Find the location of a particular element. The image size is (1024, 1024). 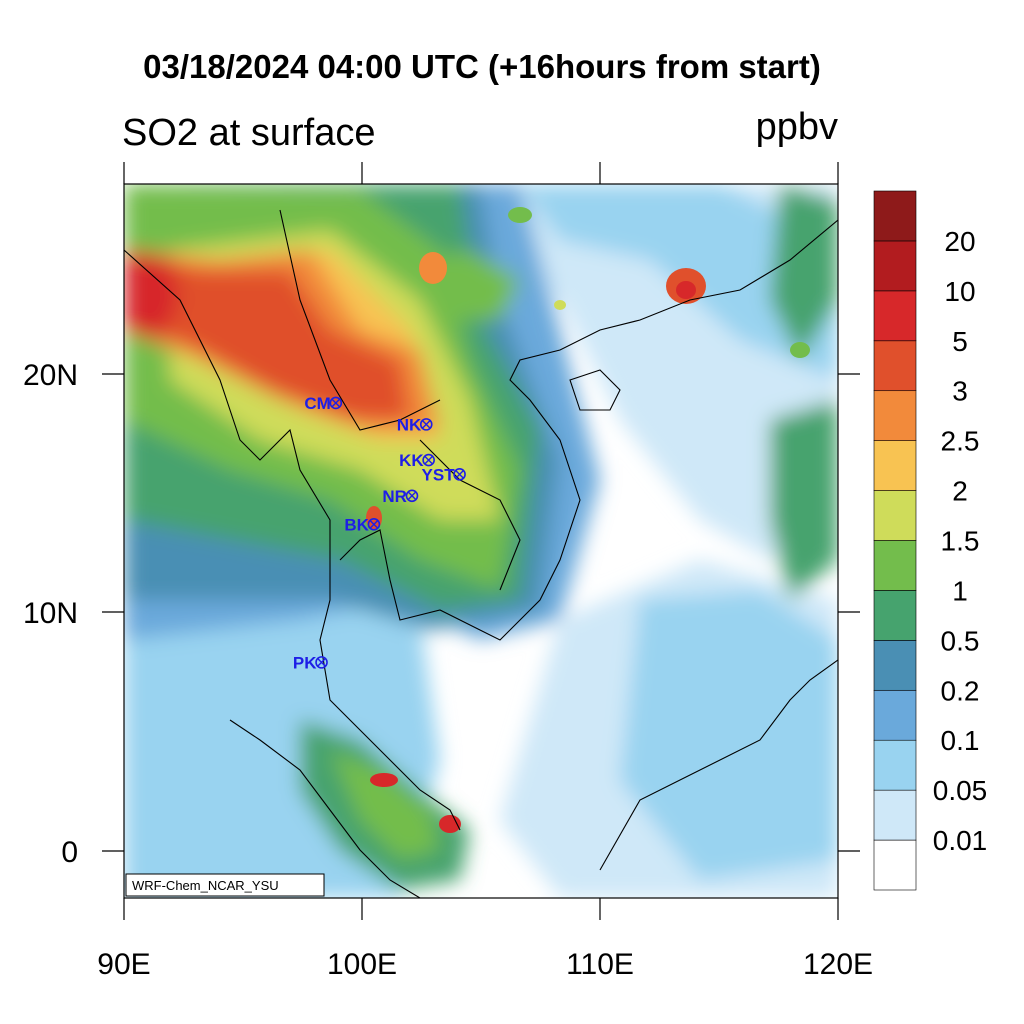

x-tick-label: 90E is located at coordinates (123, 964).